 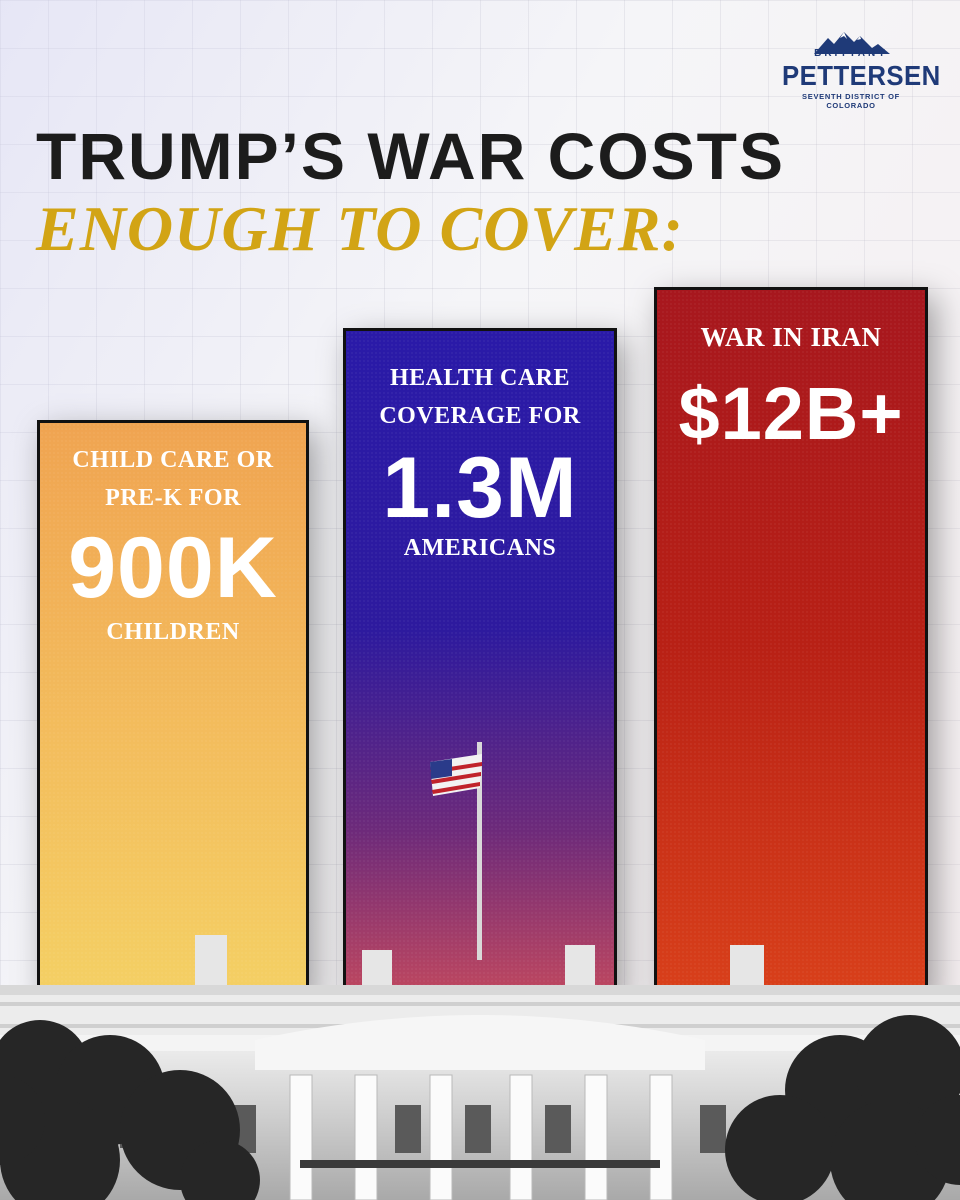 I want to click on war-in-iran-figure: $12B+, so click(x=791, y=413).